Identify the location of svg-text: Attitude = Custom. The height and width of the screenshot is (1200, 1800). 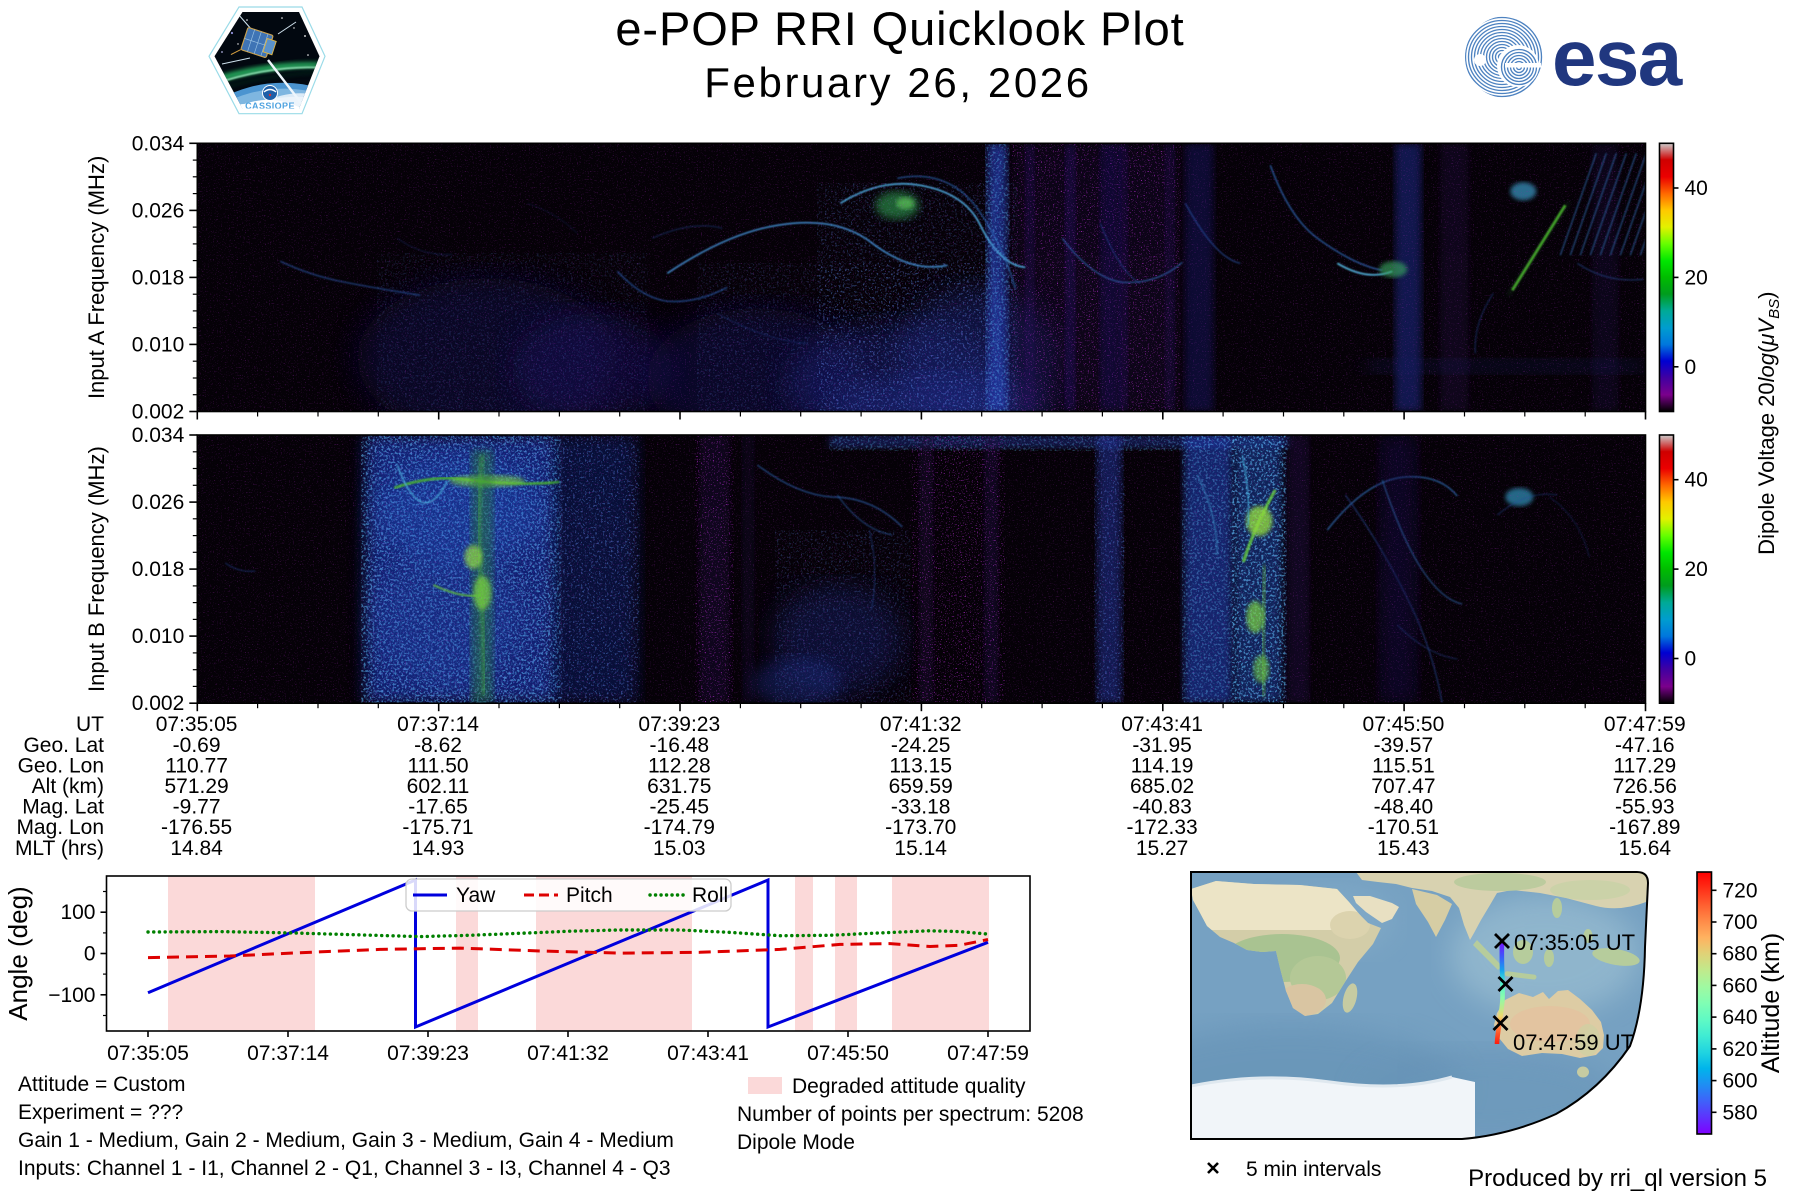
(102, 1084).